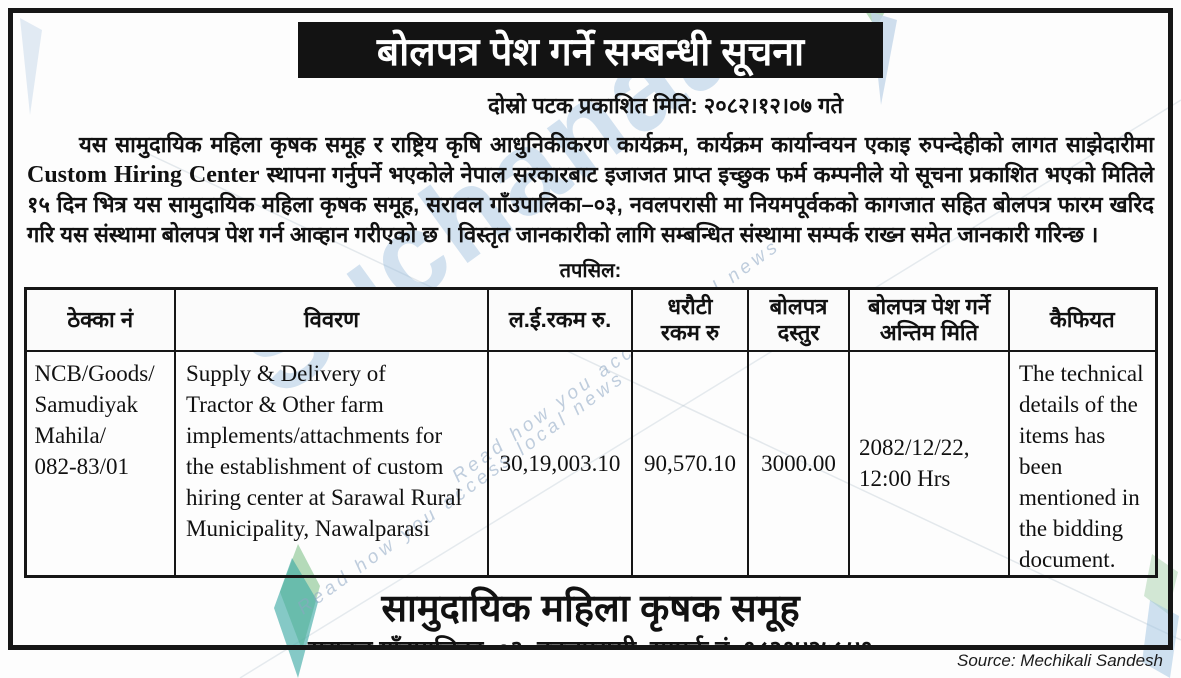  What do you see at coordinates (590, 271) in the screenshot?
I see `tapsil-label: तपसिल:` at bounding box center [590, 271].